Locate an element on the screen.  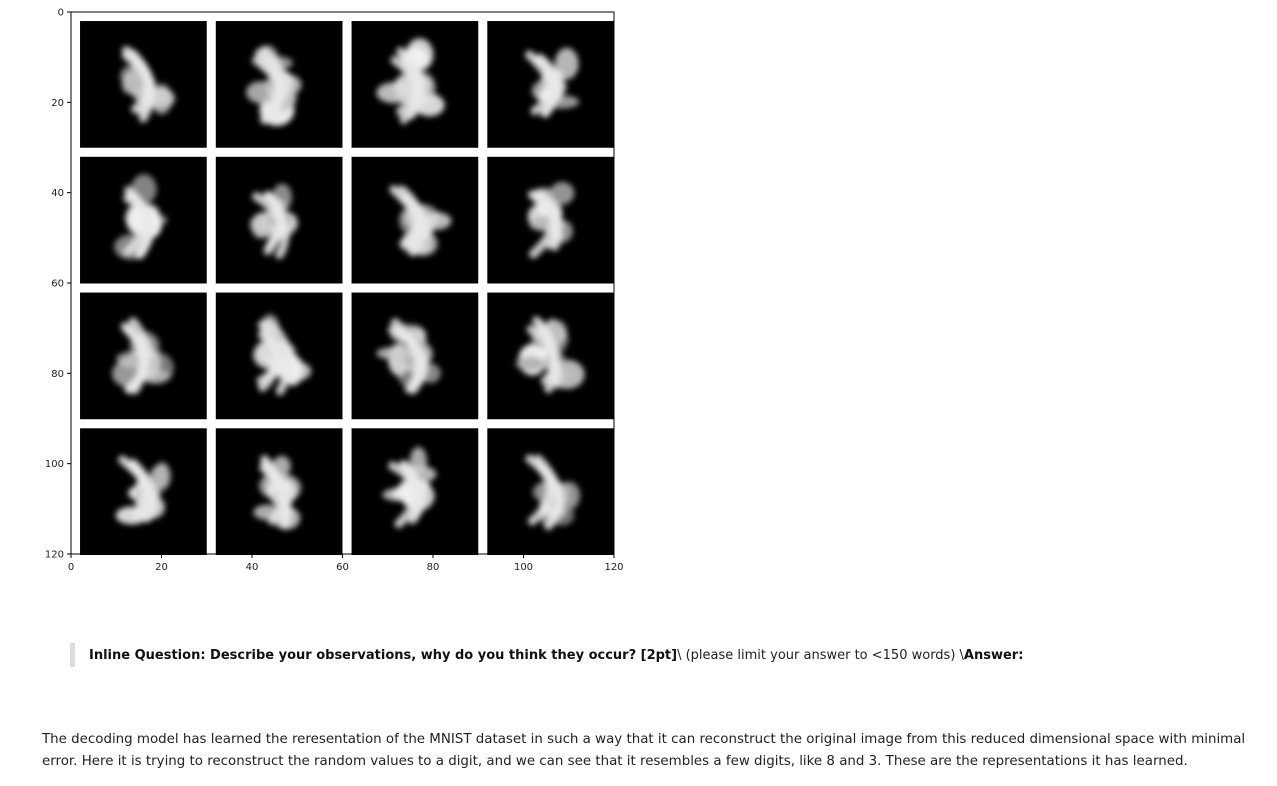
y-tick-label: 100 is located at coordinates (54, 464).